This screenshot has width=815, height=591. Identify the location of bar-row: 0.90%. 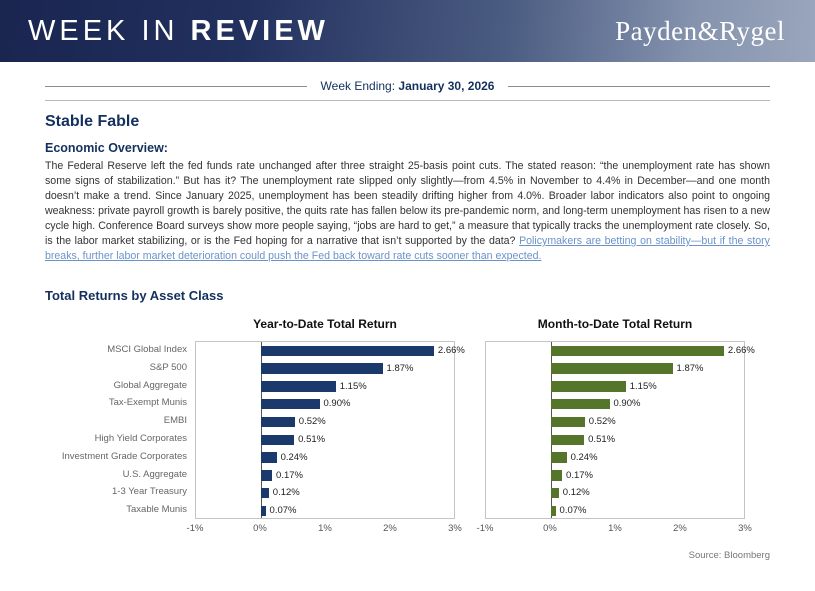
(325, 404).